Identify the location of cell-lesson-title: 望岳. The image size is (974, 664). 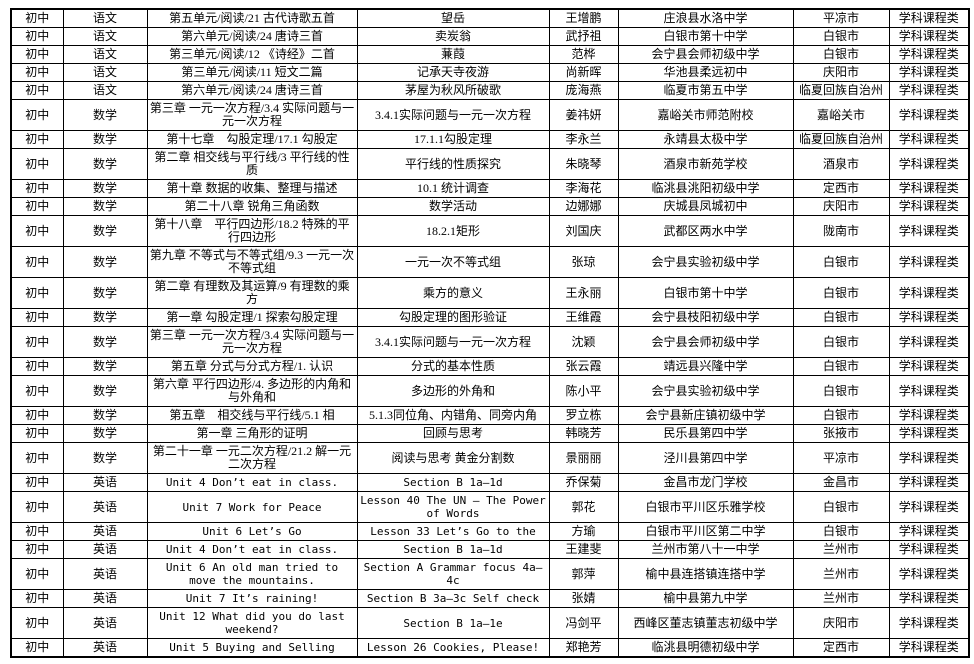
(453, 18).